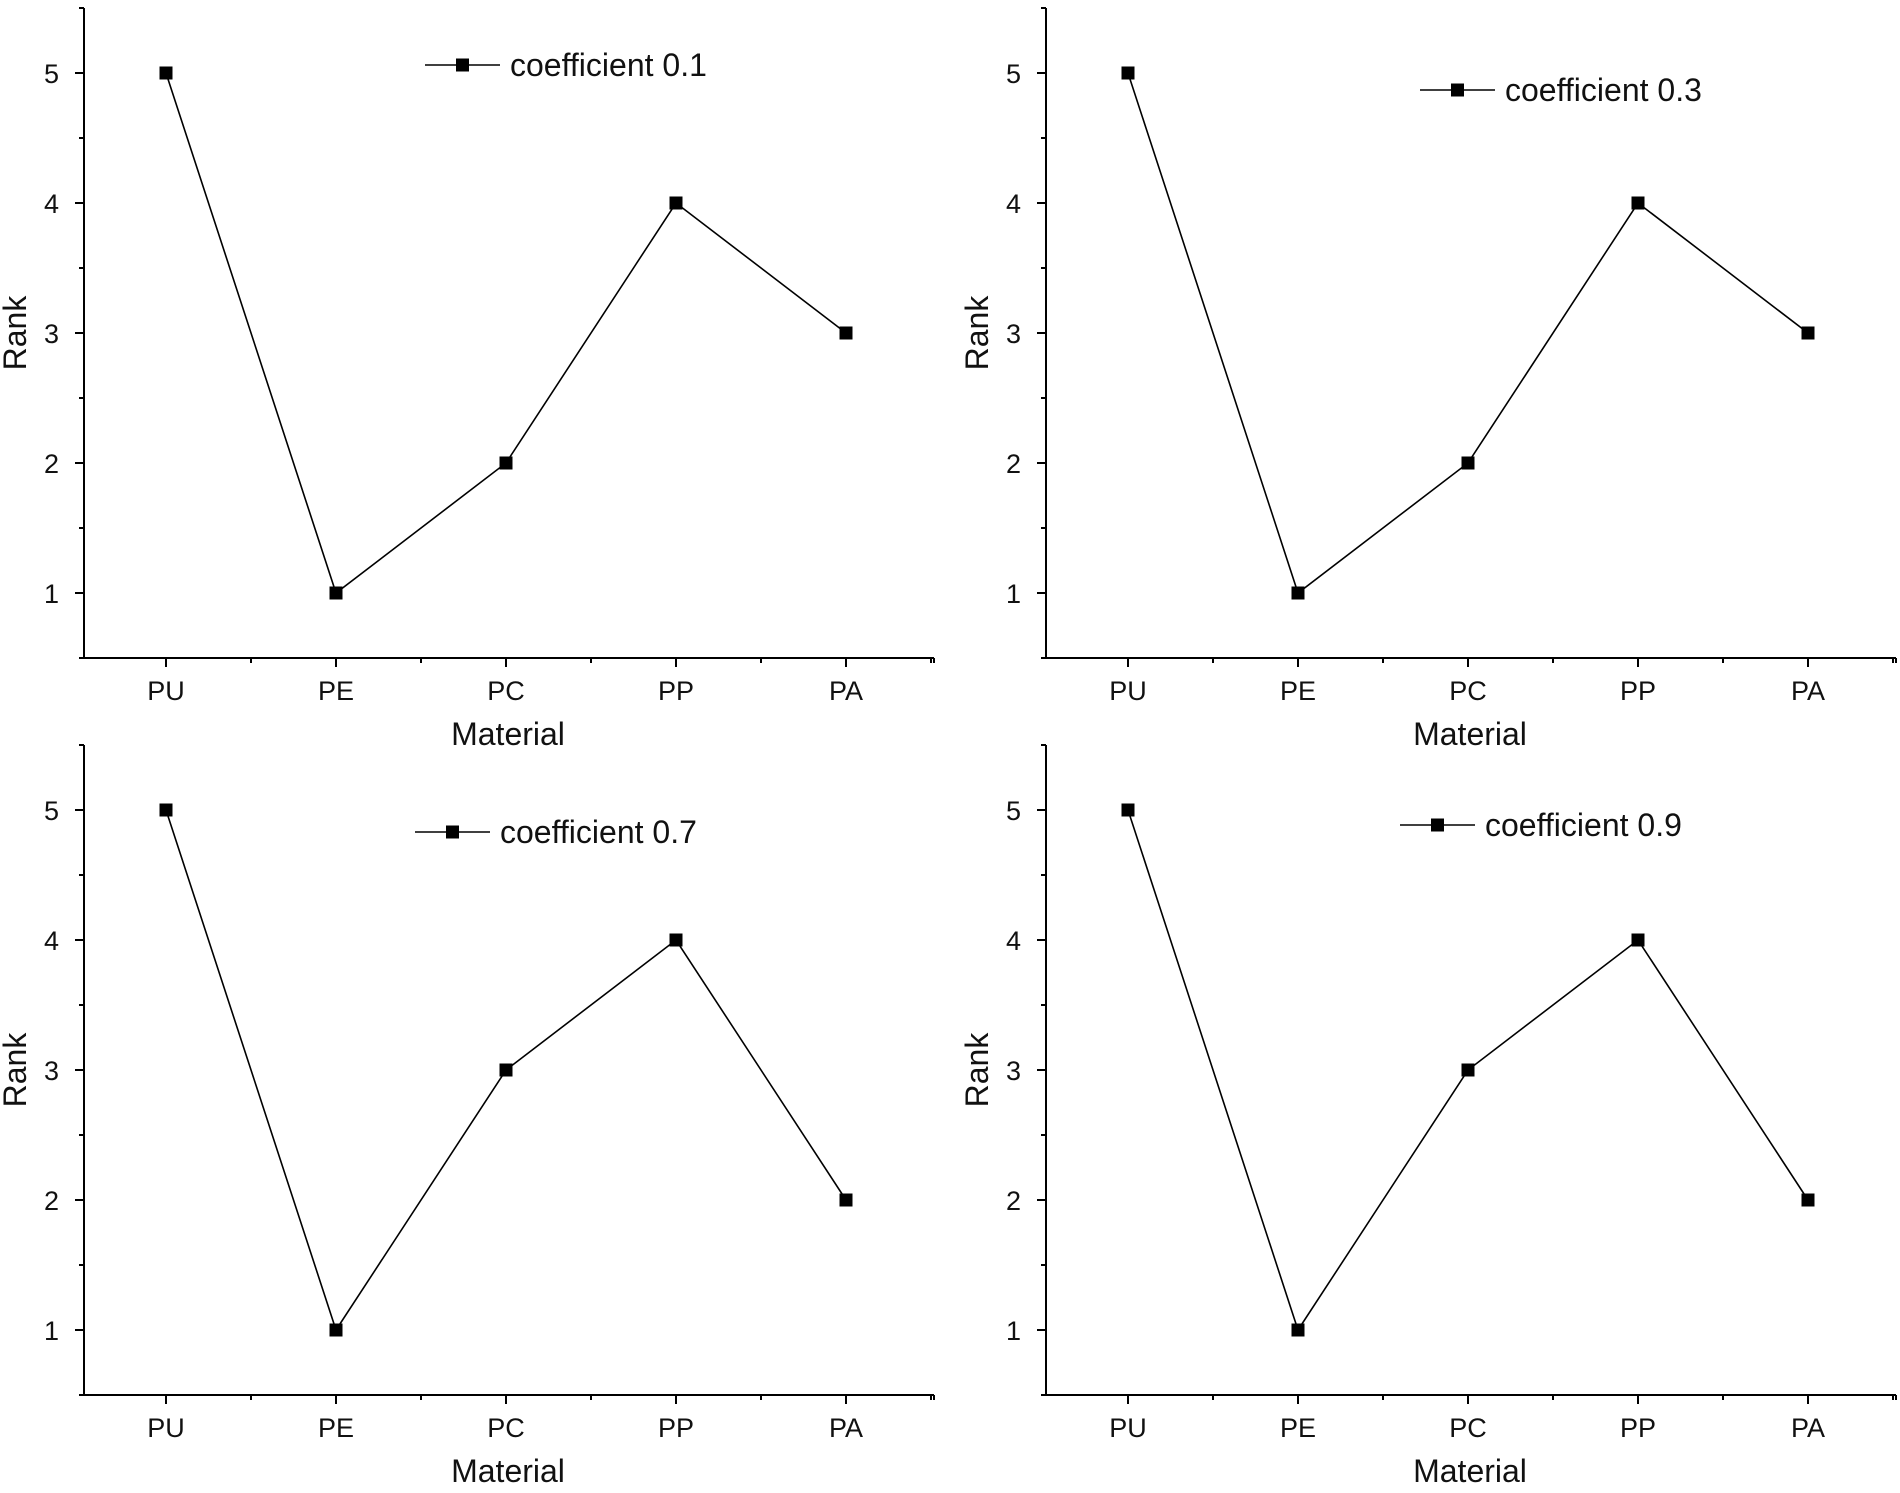 This screenshot has width=1900, height=1493. Describe the element at coordinates (598, 832) in the screenshot. I see `legend-label: coefficient 0.7` at that location.